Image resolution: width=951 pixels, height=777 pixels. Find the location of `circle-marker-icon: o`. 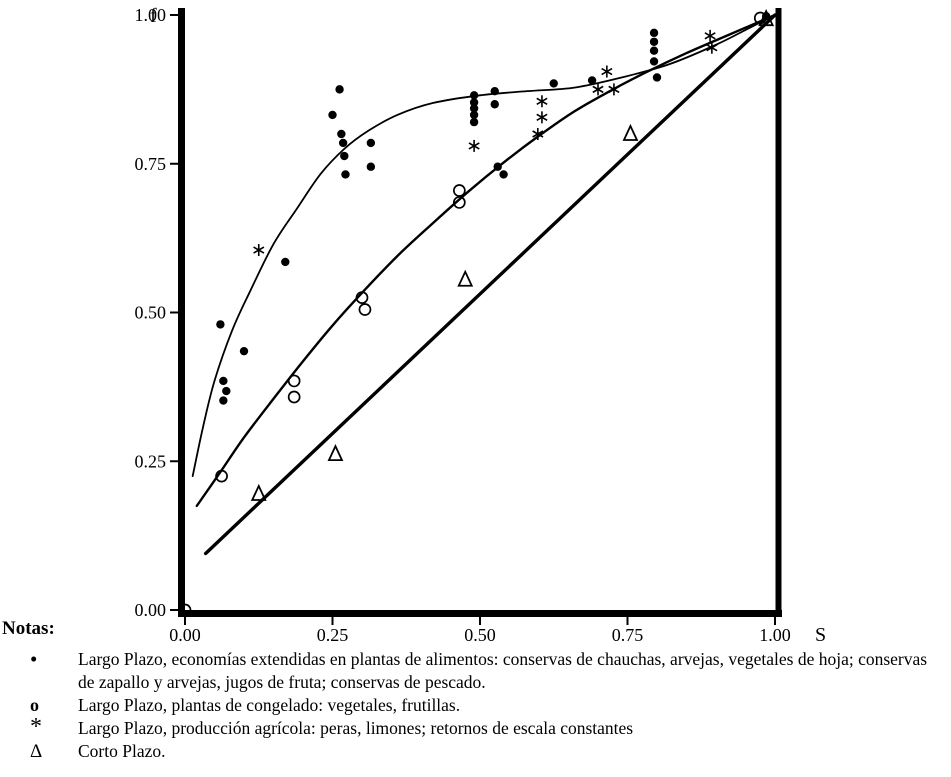

circle-marker-icon: o is located at coordinates (34, 705).